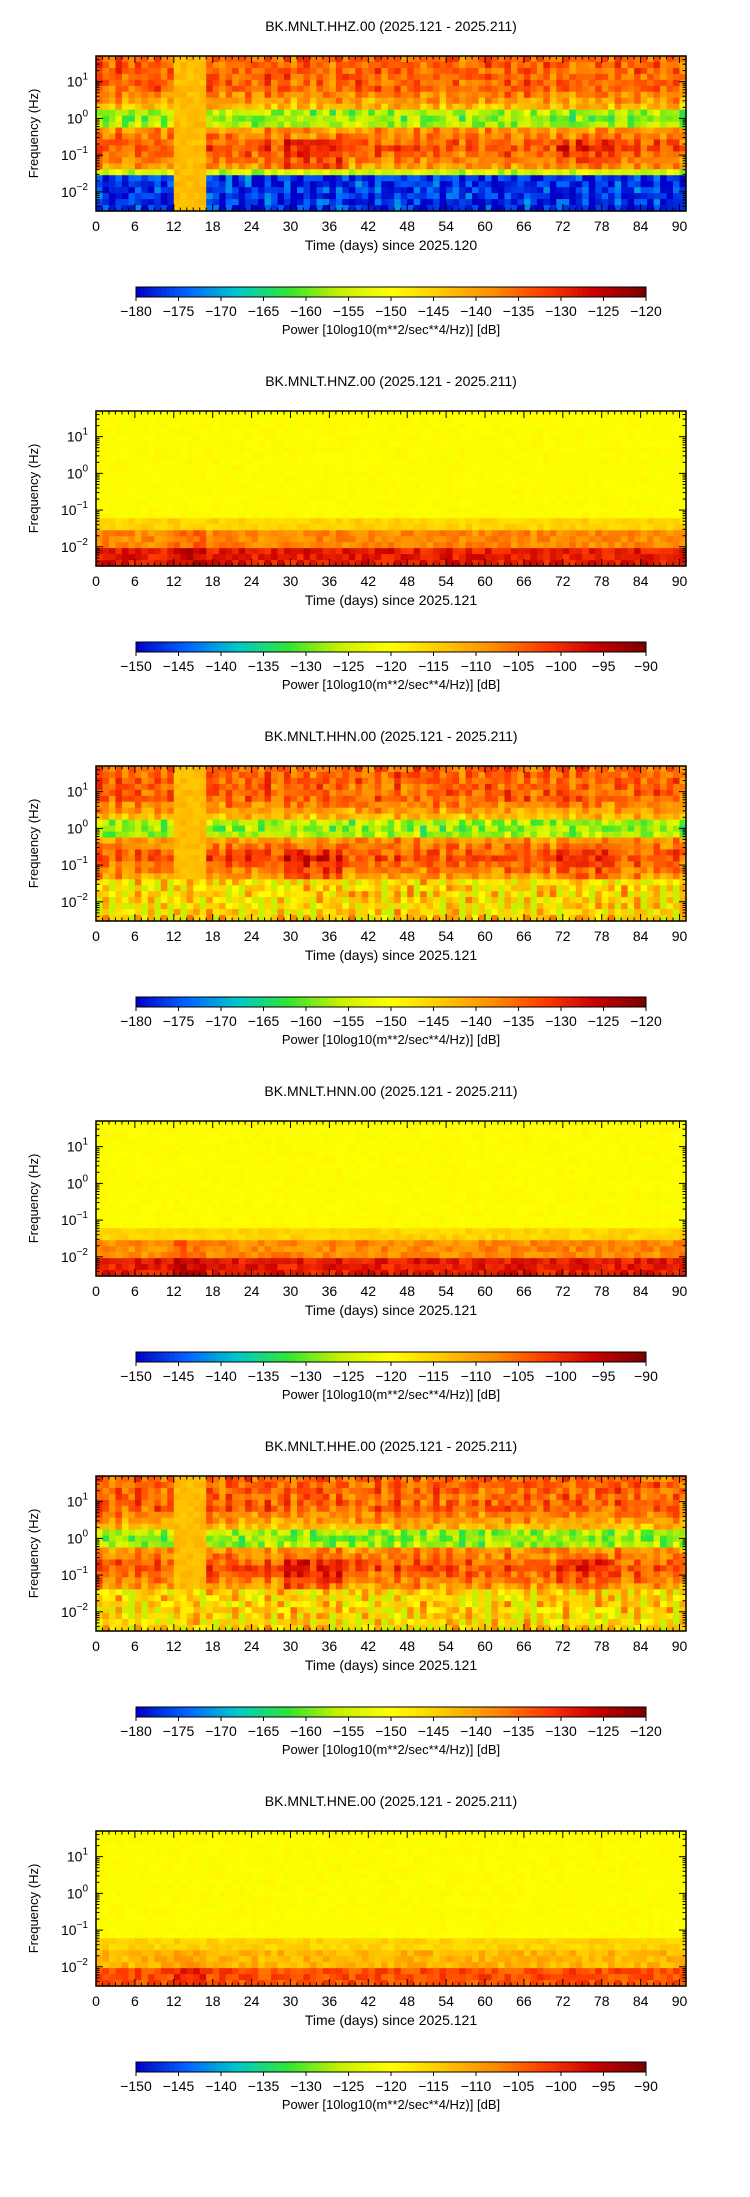 The image size is (750, 2197). I want to click on y-tick-label: 10−2, so click(74, 191).